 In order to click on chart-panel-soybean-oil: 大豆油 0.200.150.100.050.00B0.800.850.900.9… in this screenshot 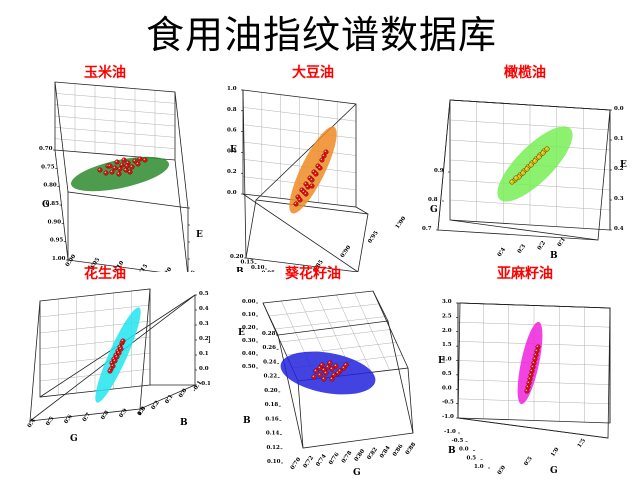, I will do `click(313, 167)`.